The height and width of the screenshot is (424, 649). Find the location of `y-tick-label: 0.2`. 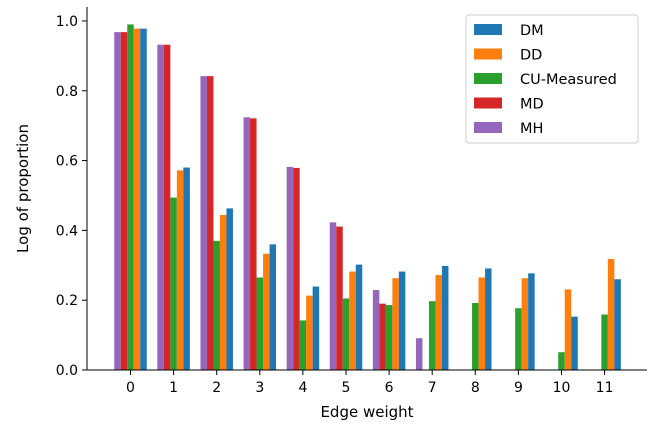

y-tick-label: 0.2 is located at coordinates (67, 301).